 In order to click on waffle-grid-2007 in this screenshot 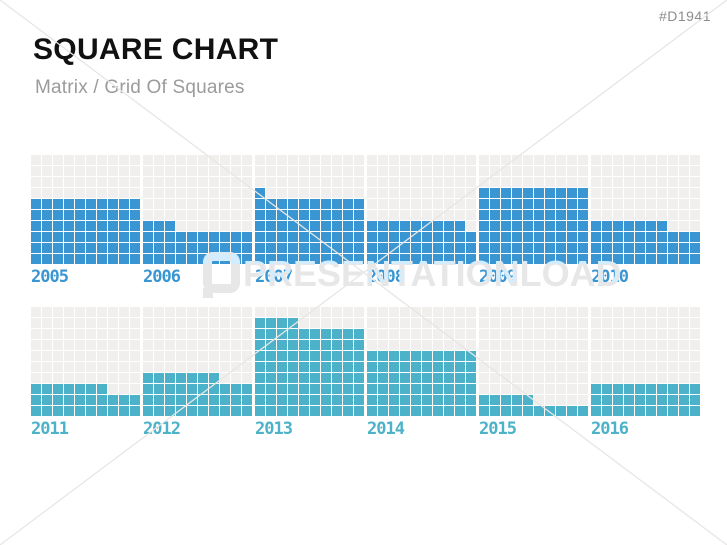, I will do `click(309, 209)`.